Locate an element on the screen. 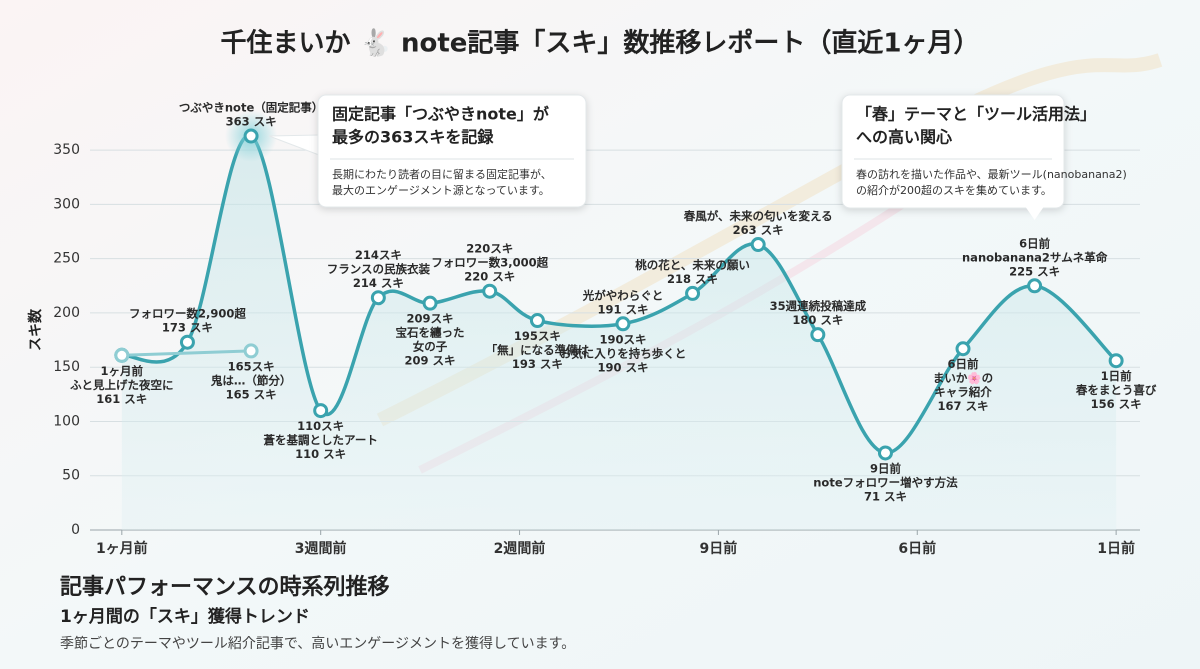 The image size is (1200, 669). point-label: 春風が、未来の匂いを変える is located at coordinates (758, 216).